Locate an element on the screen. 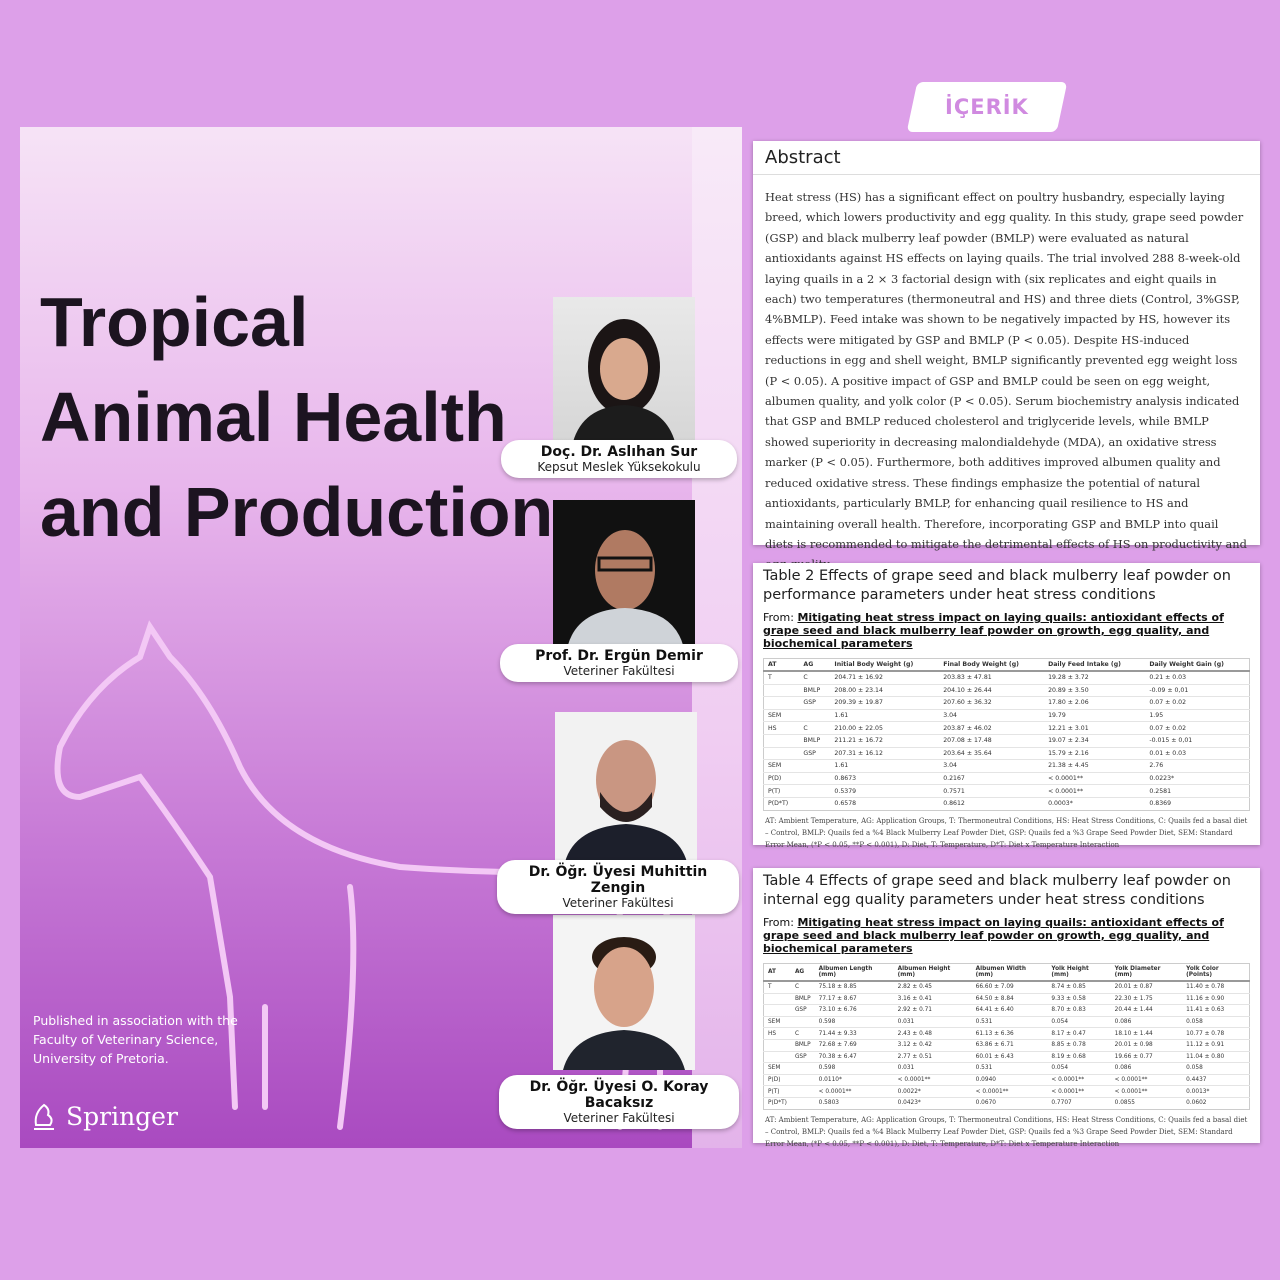 This screenshot has height=1280, width=1280. table-cell: 2.82 ± 0.45 is located at coordinates (932, 987).